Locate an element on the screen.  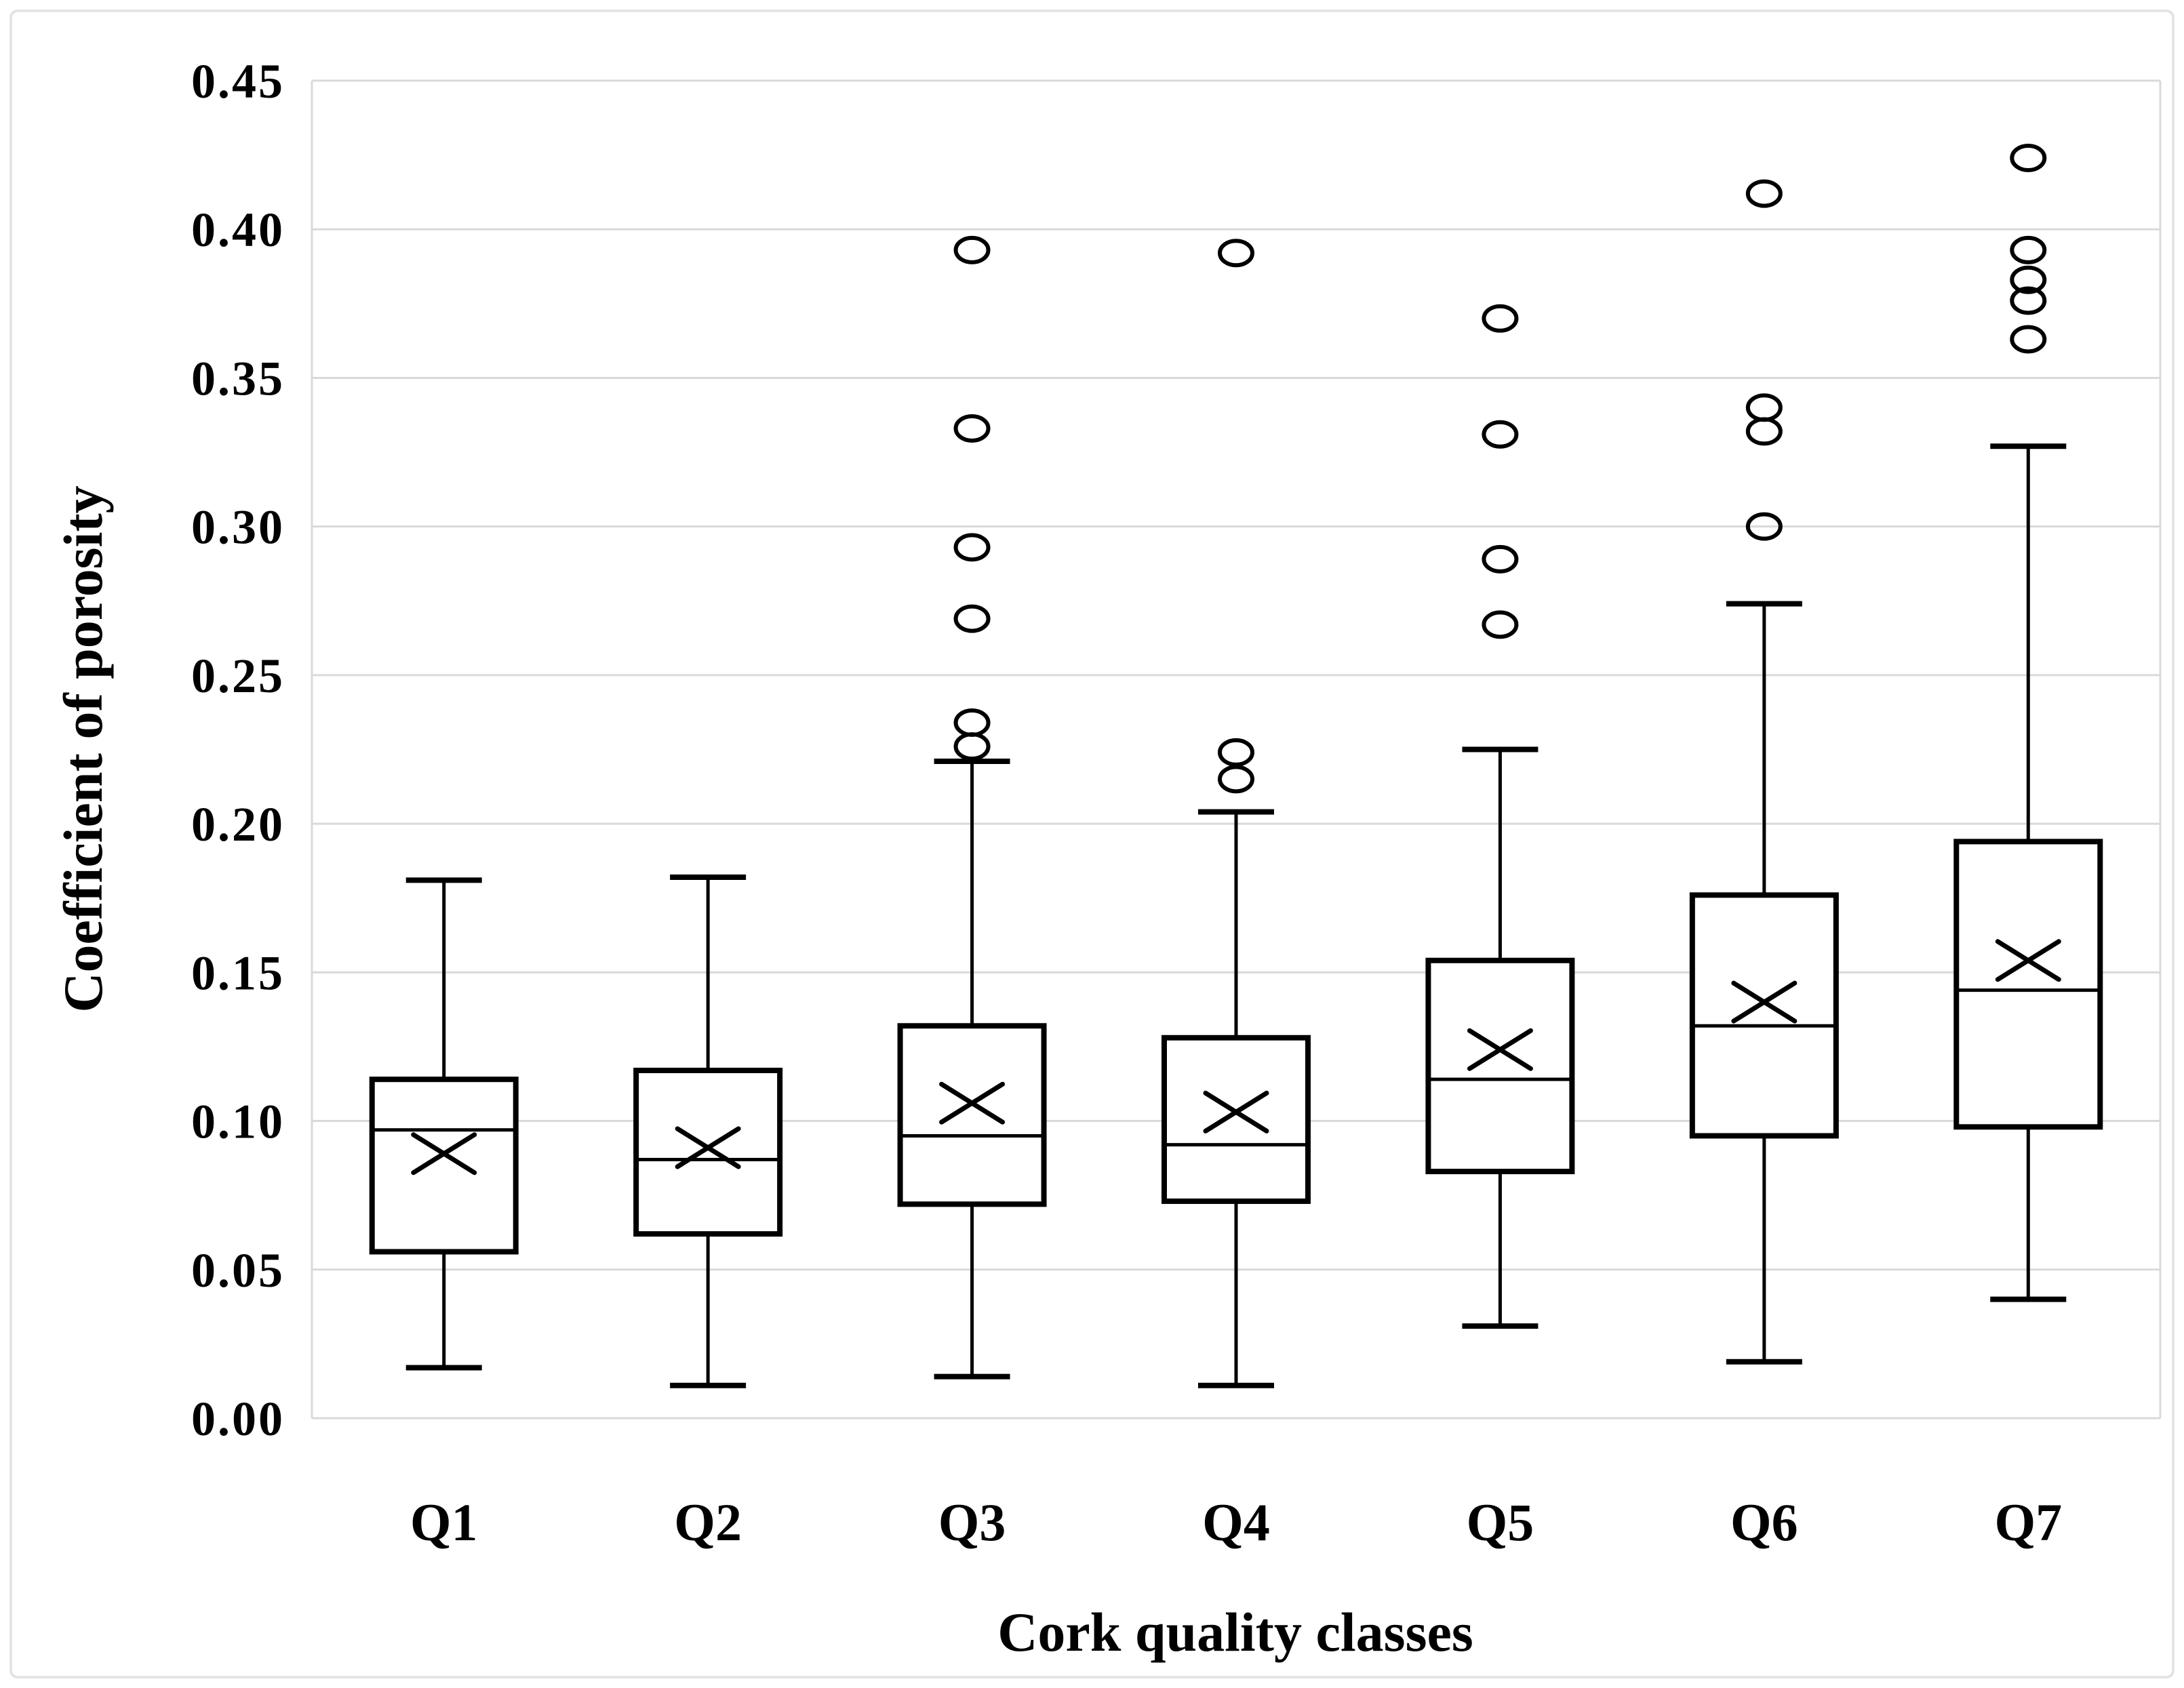
box-Q1 is located at coordinates (444, 1124).